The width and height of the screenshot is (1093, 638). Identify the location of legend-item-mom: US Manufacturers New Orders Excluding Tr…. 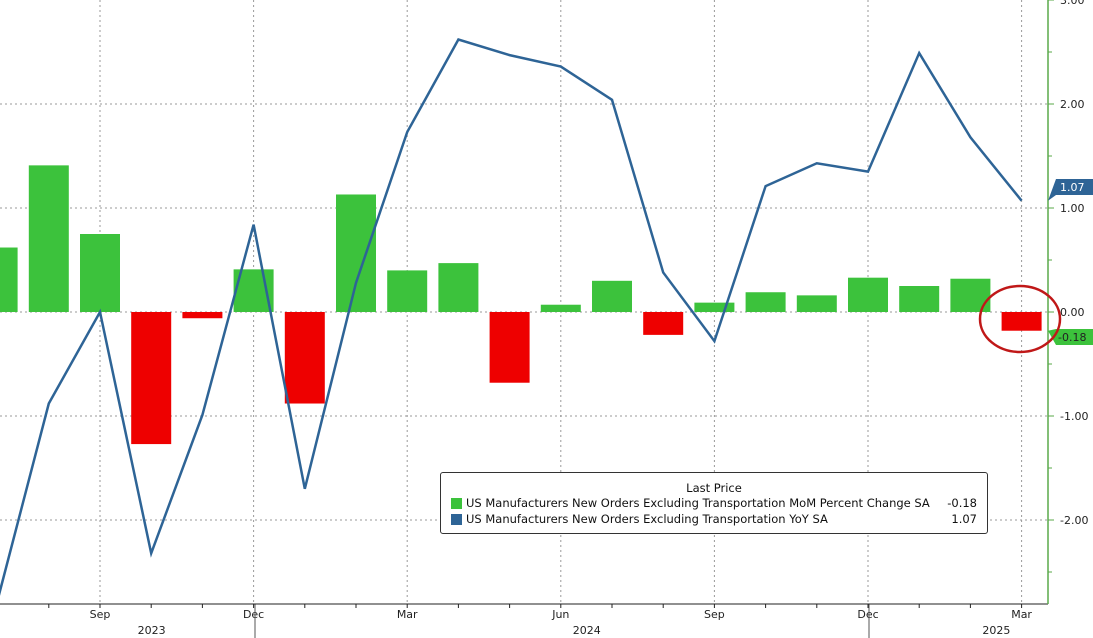
(714, 503).